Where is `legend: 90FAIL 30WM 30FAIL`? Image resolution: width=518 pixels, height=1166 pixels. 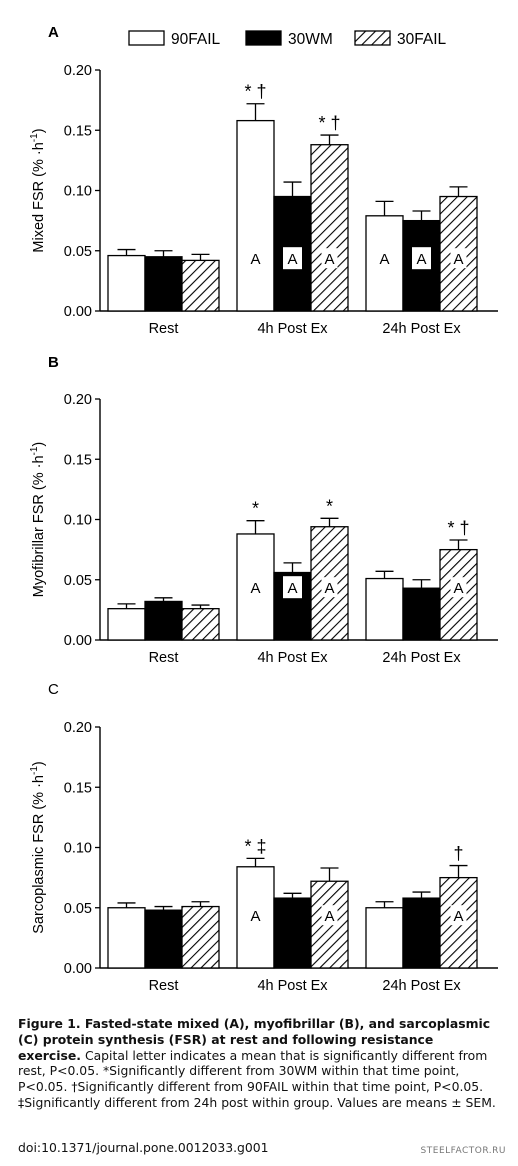
legend: 90FAIL 30WM 30FAIL is located at coordinates (287, 39).